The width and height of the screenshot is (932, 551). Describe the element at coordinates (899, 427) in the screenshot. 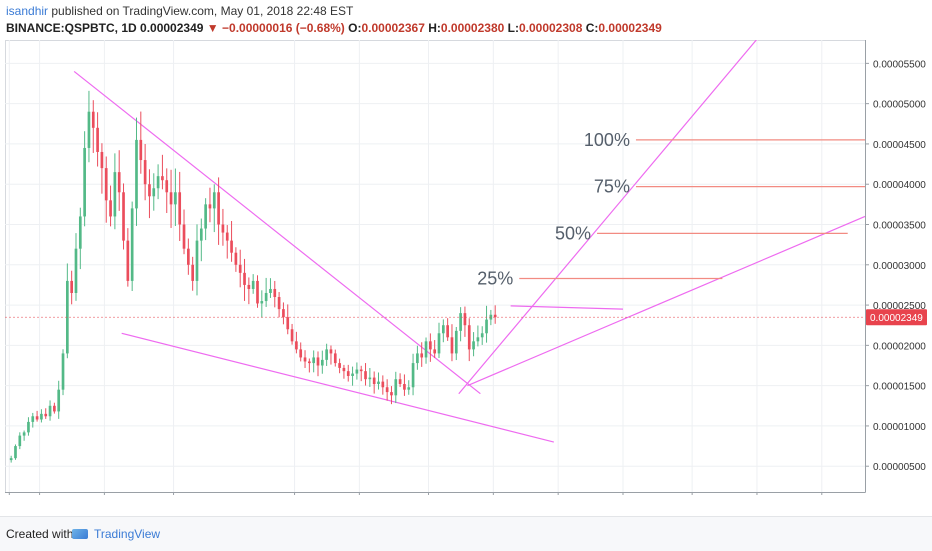

I see `price-tick-label: 0.00001000` at that location.